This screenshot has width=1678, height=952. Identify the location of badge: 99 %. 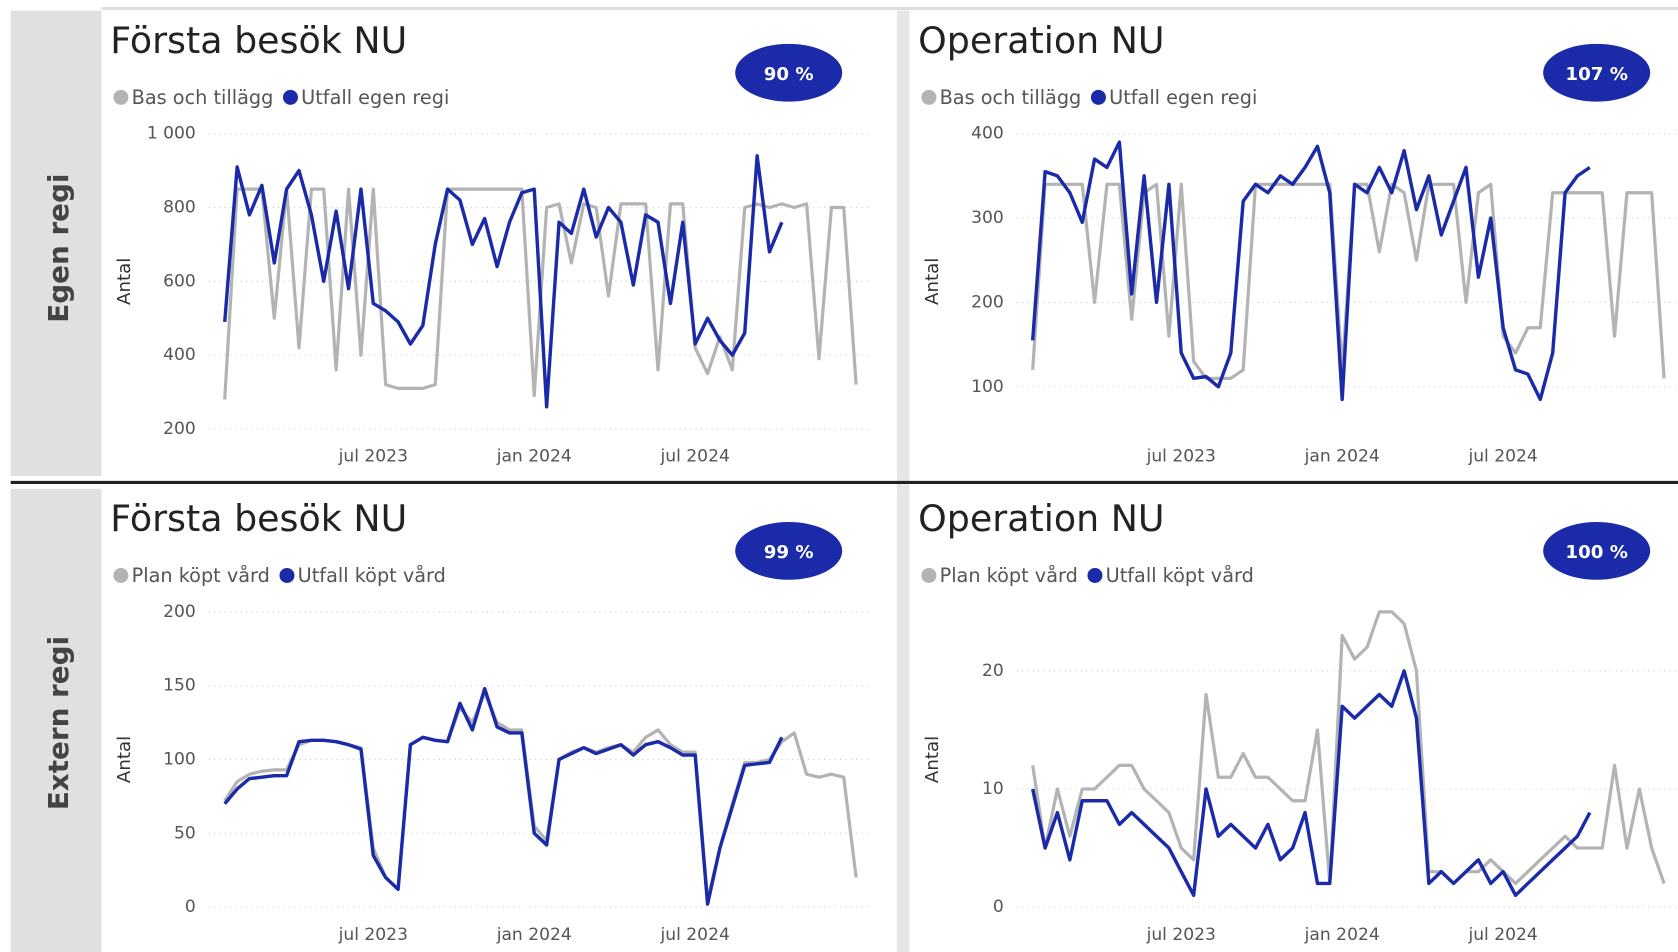
(789, 552).